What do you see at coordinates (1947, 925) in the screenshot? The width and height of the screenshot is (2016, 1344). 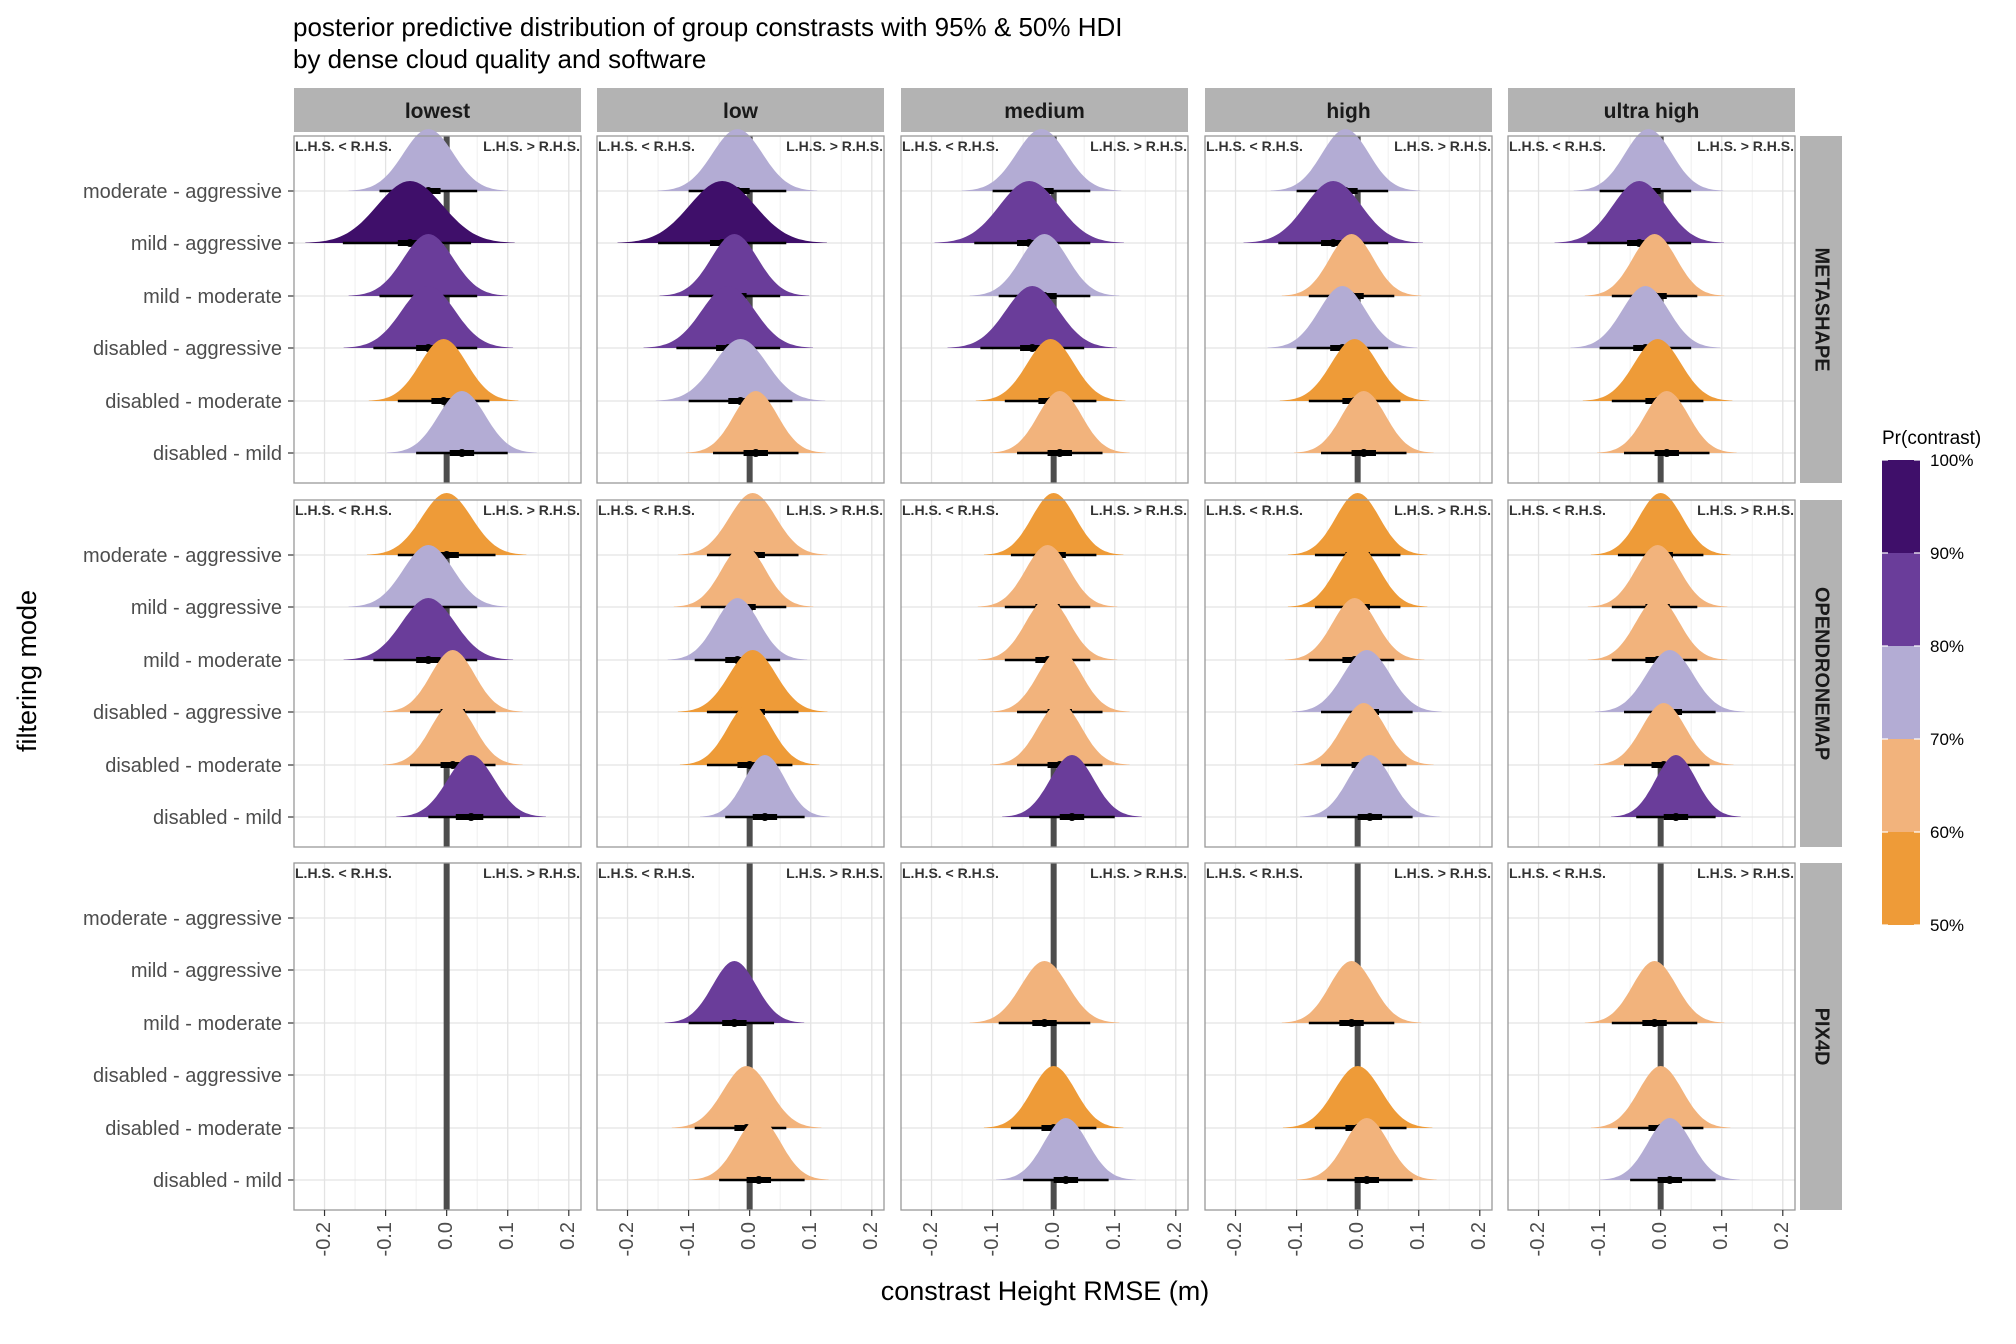 I see `legend-label: 50%` at bounding box center [1947, 925].